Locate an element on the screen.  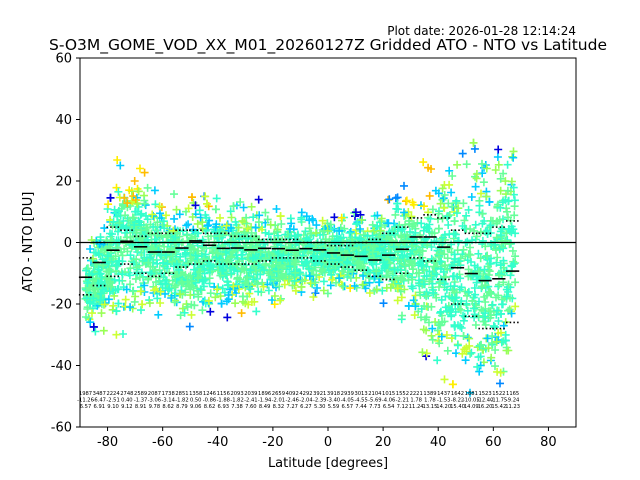
bin-annotation: -1.53 is located at coordinates (443, 401).